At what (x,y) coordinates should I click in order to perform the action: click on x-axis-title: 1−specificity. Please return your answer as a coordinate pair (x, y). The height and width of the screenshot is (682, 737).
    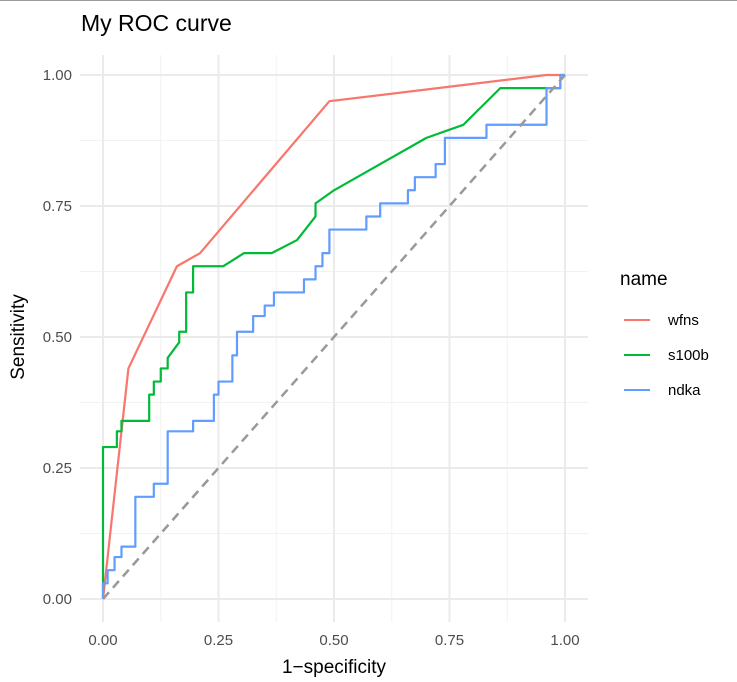
    Looking at the image, I should click on (334, 667).